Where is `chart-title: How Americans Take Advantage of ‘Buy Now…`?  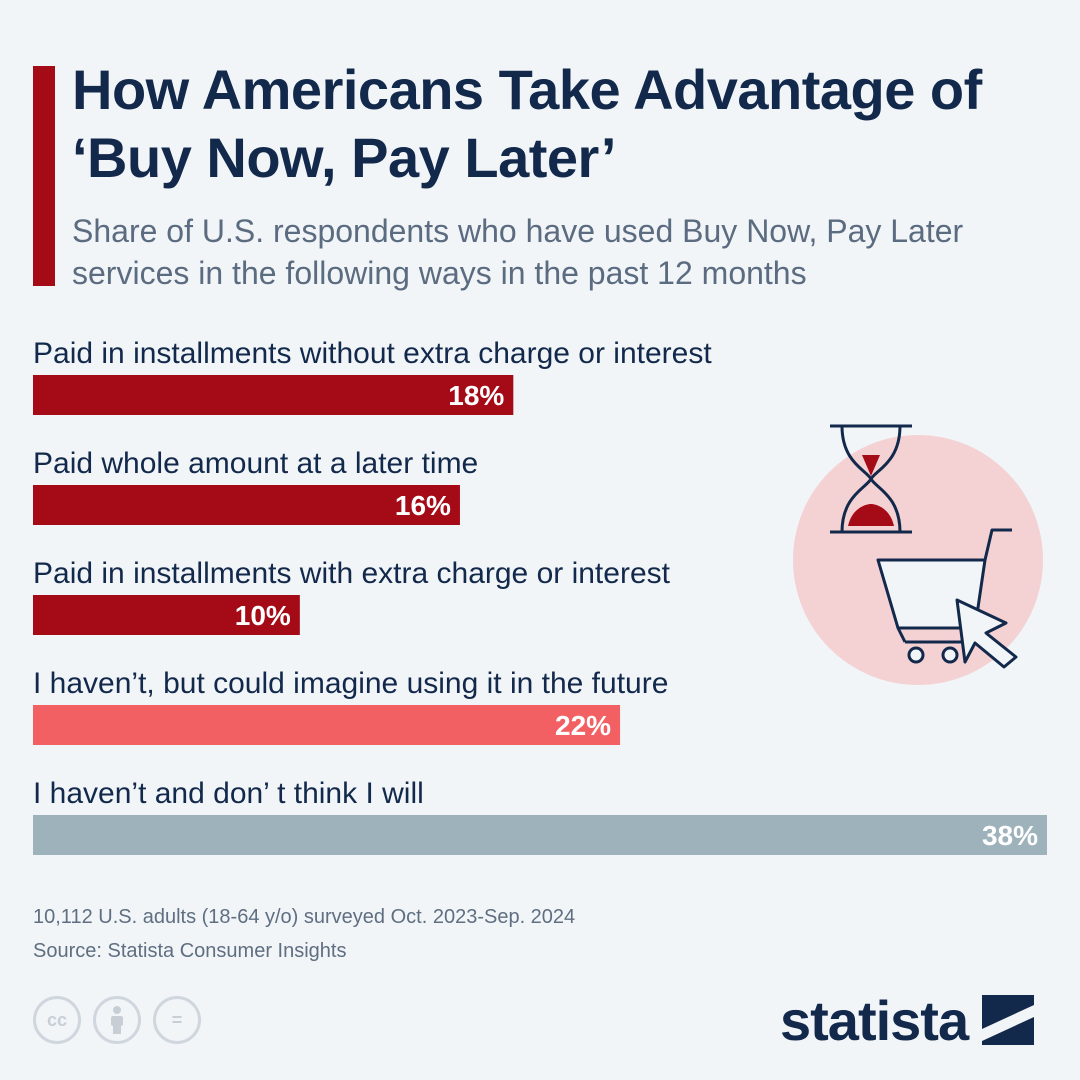
chart-title: How Americans Take Advantage of ‘Buy Now… is located at coordinates (527, 123).